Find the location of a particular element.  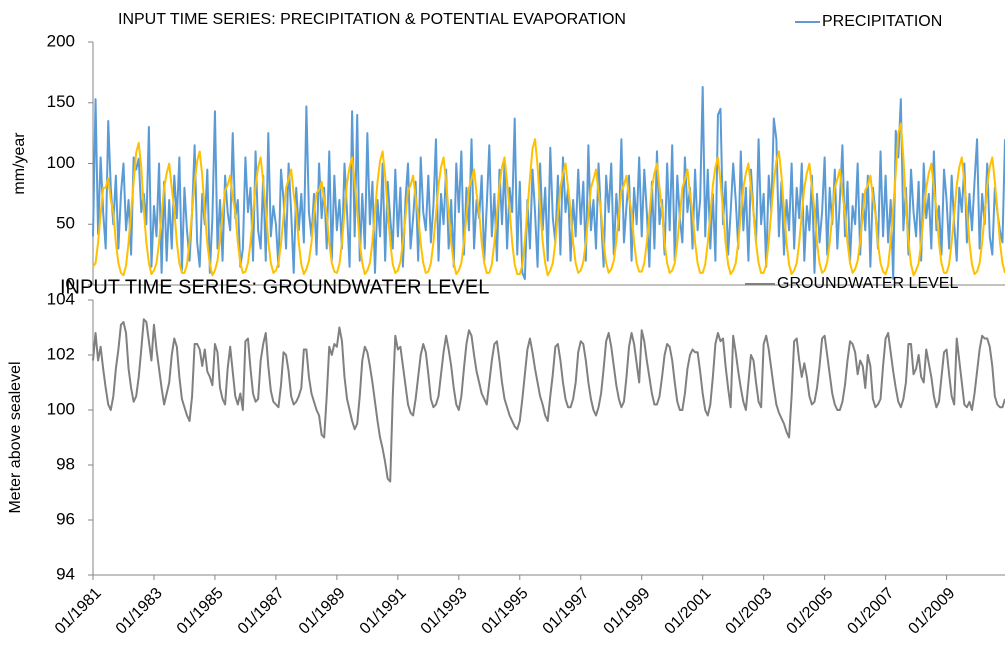

y-tick-label: 200 is located at coordinates (61, 40).